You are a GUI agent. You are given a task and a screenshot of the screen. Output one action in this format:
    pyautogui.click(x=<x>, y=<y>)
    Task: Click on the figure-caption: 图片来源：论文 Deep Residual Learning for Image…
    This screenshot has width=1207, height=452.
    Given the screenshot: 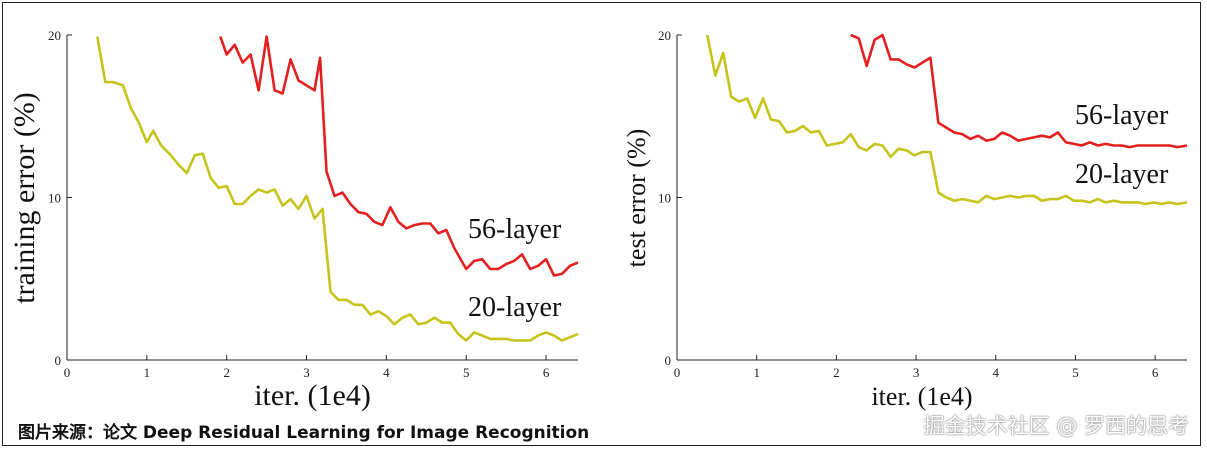 What is the action you would take?
    pyautogui.click(x=304, y=433)
    